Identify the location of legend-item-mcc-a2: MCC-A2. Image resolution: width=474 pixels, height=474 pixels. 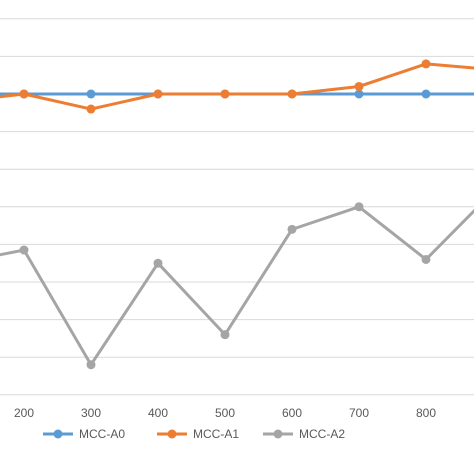
(304, 434).